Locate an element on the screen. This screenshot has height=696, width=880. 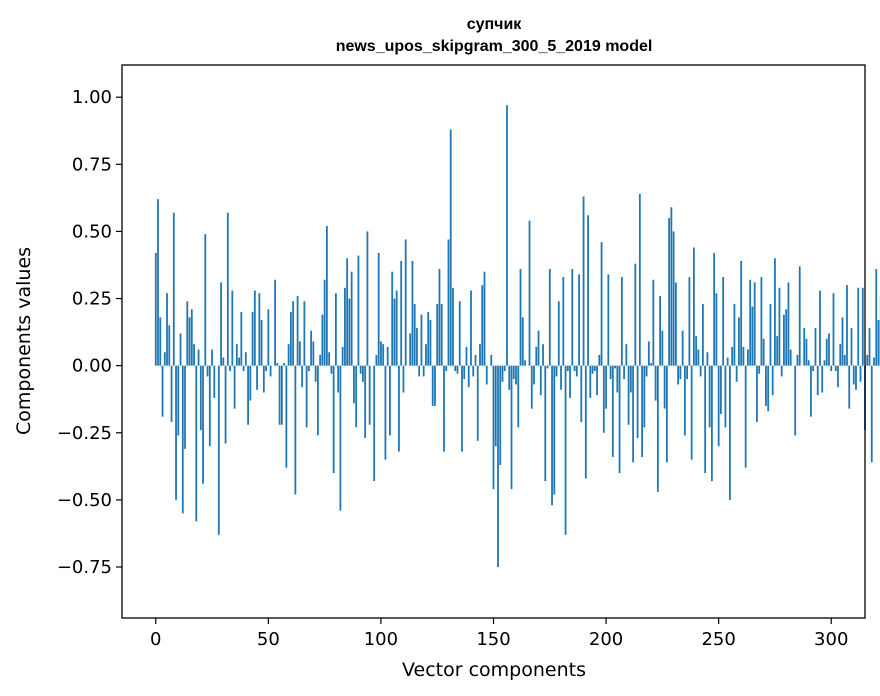
x-axis-ticks: 0 50 100 150 200 250 300 is located at coordinates (499, 634).